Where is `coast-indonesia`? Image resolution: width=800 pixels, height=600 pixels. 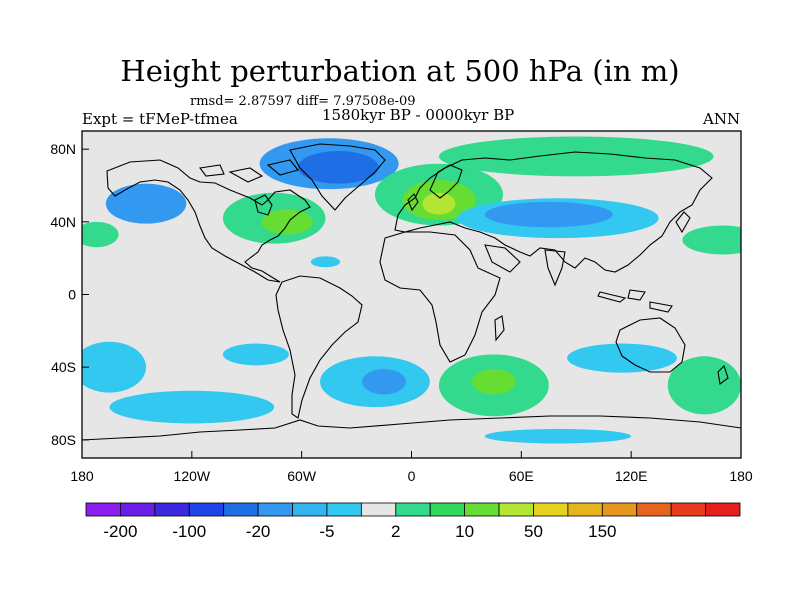
coast-indonesia is located at coordinates (635, 301).